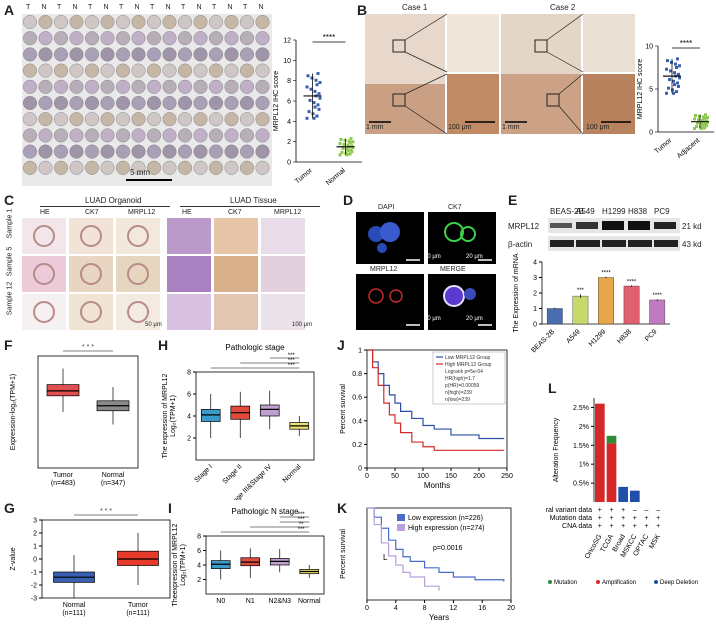  Describe the element at coordinates (9, 10) in the screenshot. I see `panel-label-a: A` at that location.